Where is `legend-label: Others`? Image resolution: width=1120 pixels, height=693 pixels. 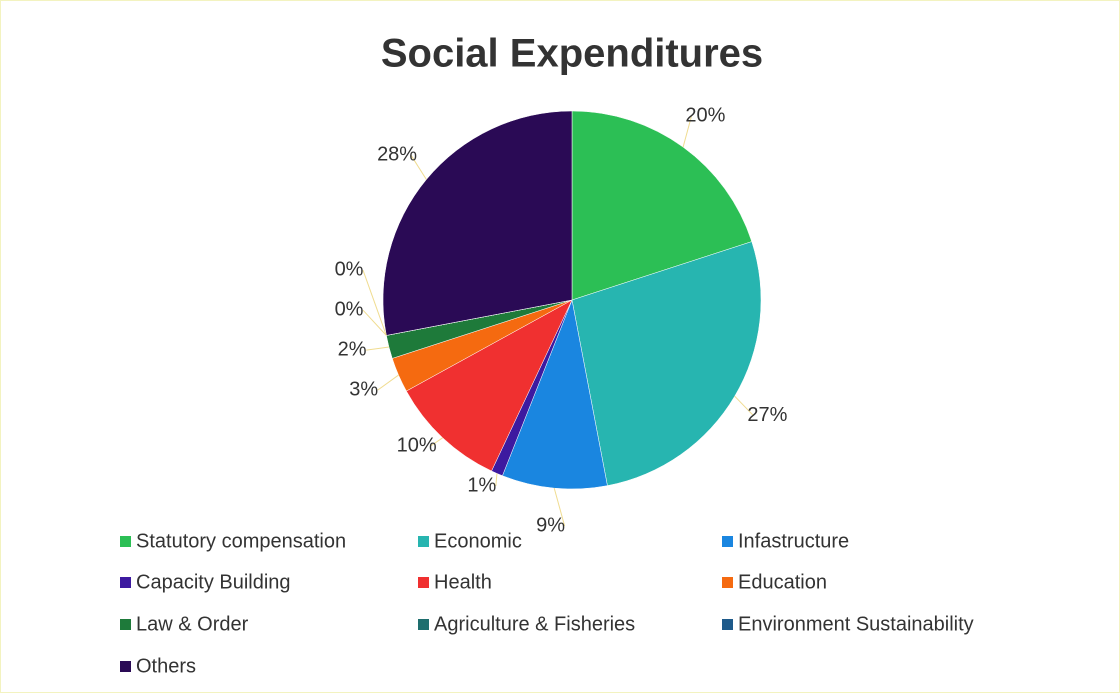 legend-label: Others is located at coordinates (166, 666).